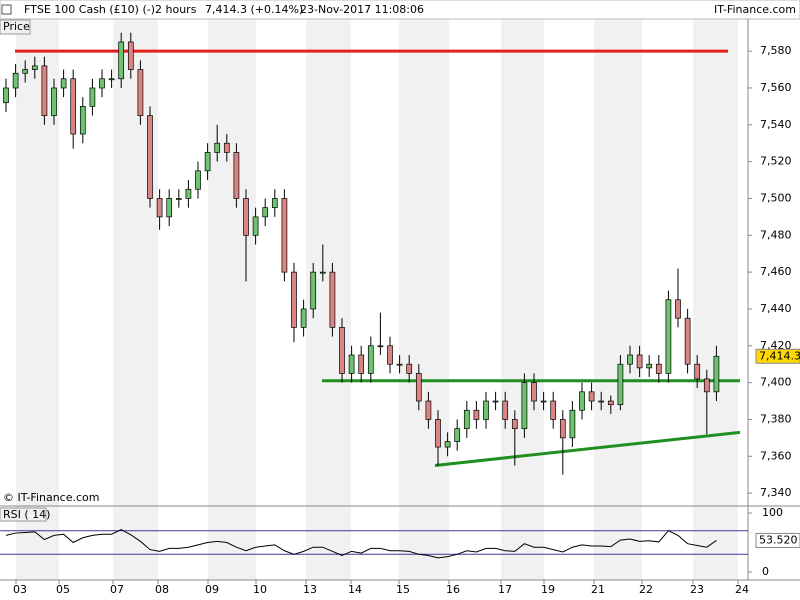 This screenshot has width=800, height=600. I want to click on title: FTSE 100 Cash (£10) (-), so click(89, 9).